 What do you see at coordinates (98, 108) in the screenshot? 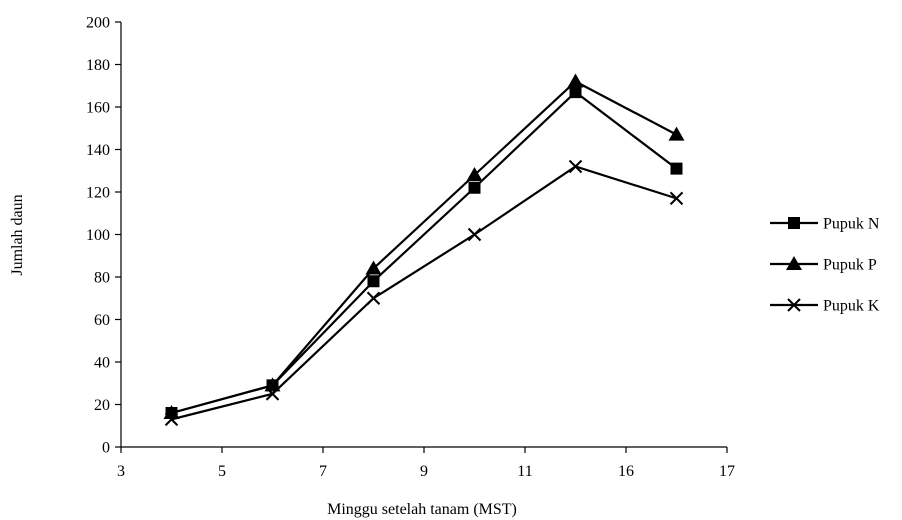
I see `y-tick-label: 160` at bounding box center [98, 108].